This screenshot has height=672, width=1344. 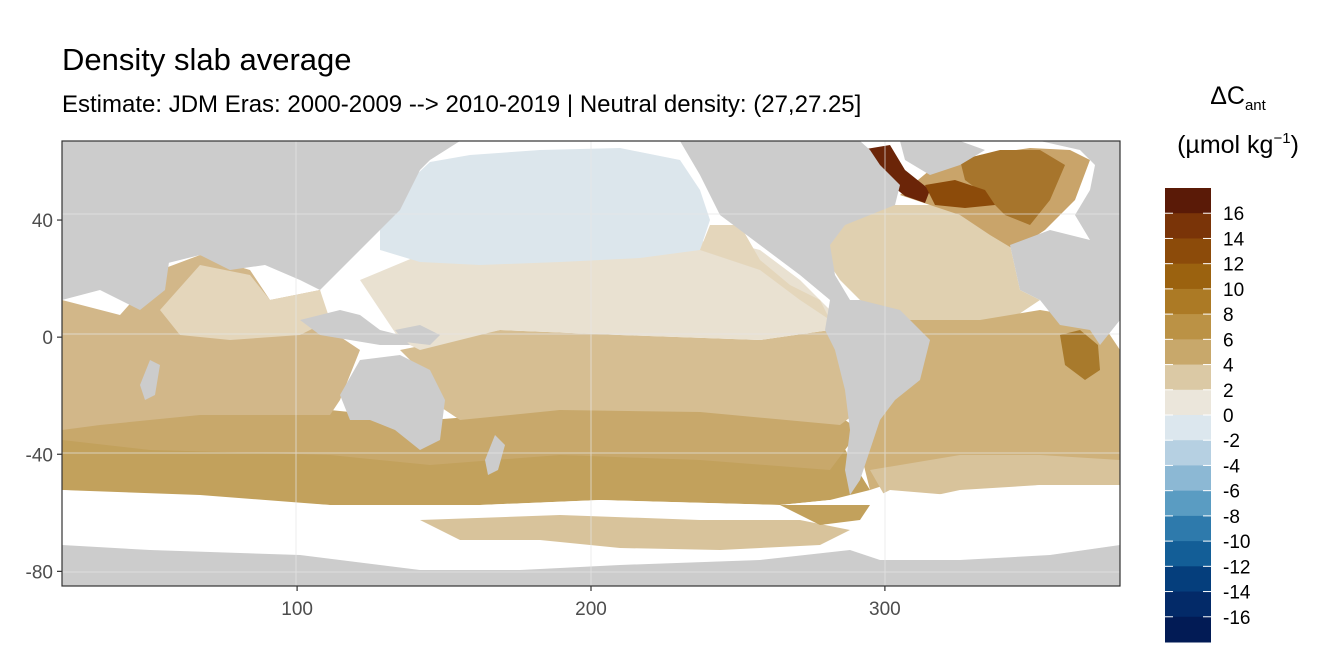 I want to click on land-new-guinea, so click(x=417, y=335).